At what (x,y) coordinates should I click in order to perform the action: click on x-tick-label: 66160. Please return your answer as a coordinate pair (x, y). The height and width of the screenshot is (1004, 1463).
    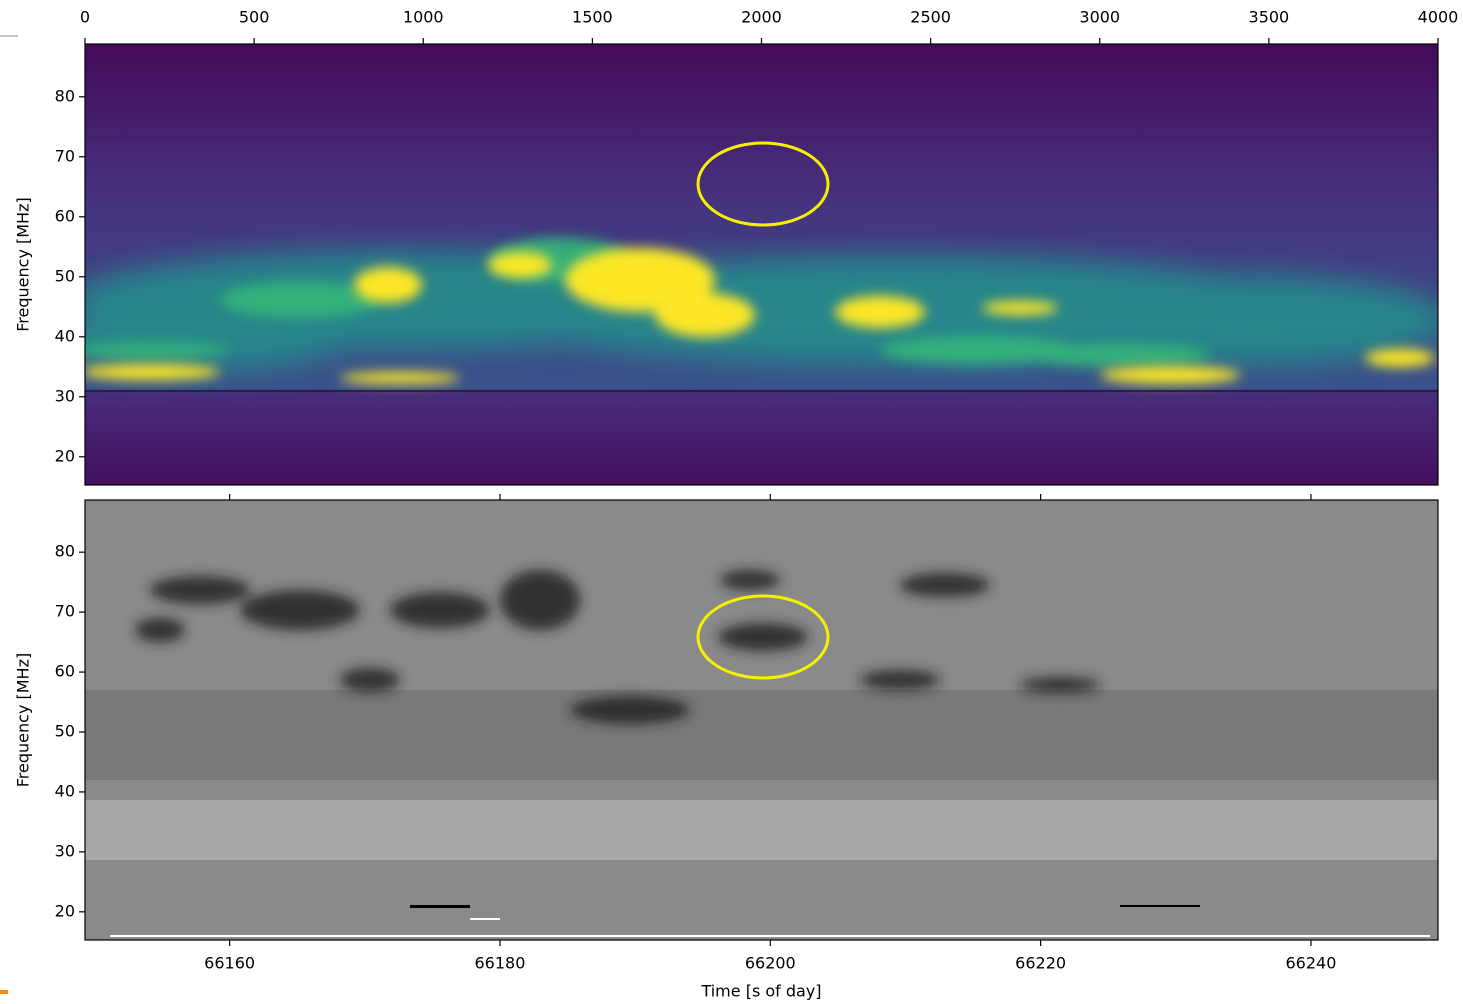
    Looking at the image, I should click on (229, 963).